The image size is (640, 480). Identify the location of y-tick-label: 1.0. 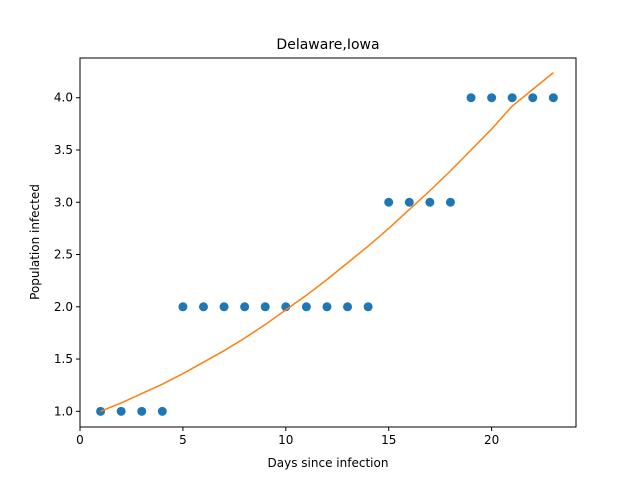
(63, 411).